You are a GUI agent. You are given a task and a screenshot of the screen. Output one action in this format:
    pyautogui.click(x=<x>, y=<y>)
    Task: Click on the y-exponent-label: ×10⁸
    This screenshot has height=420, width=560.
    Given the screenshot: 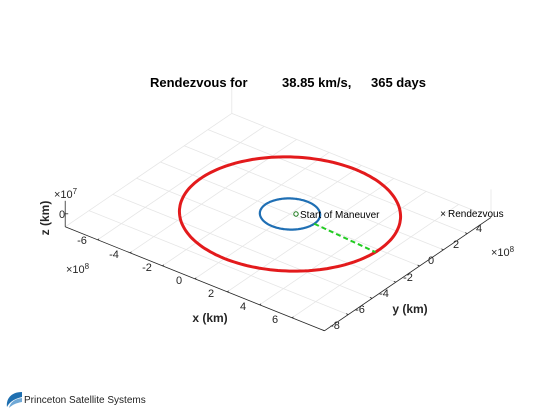 What is the action you would take?
    pyautogui.click(x=503, y=252)
    